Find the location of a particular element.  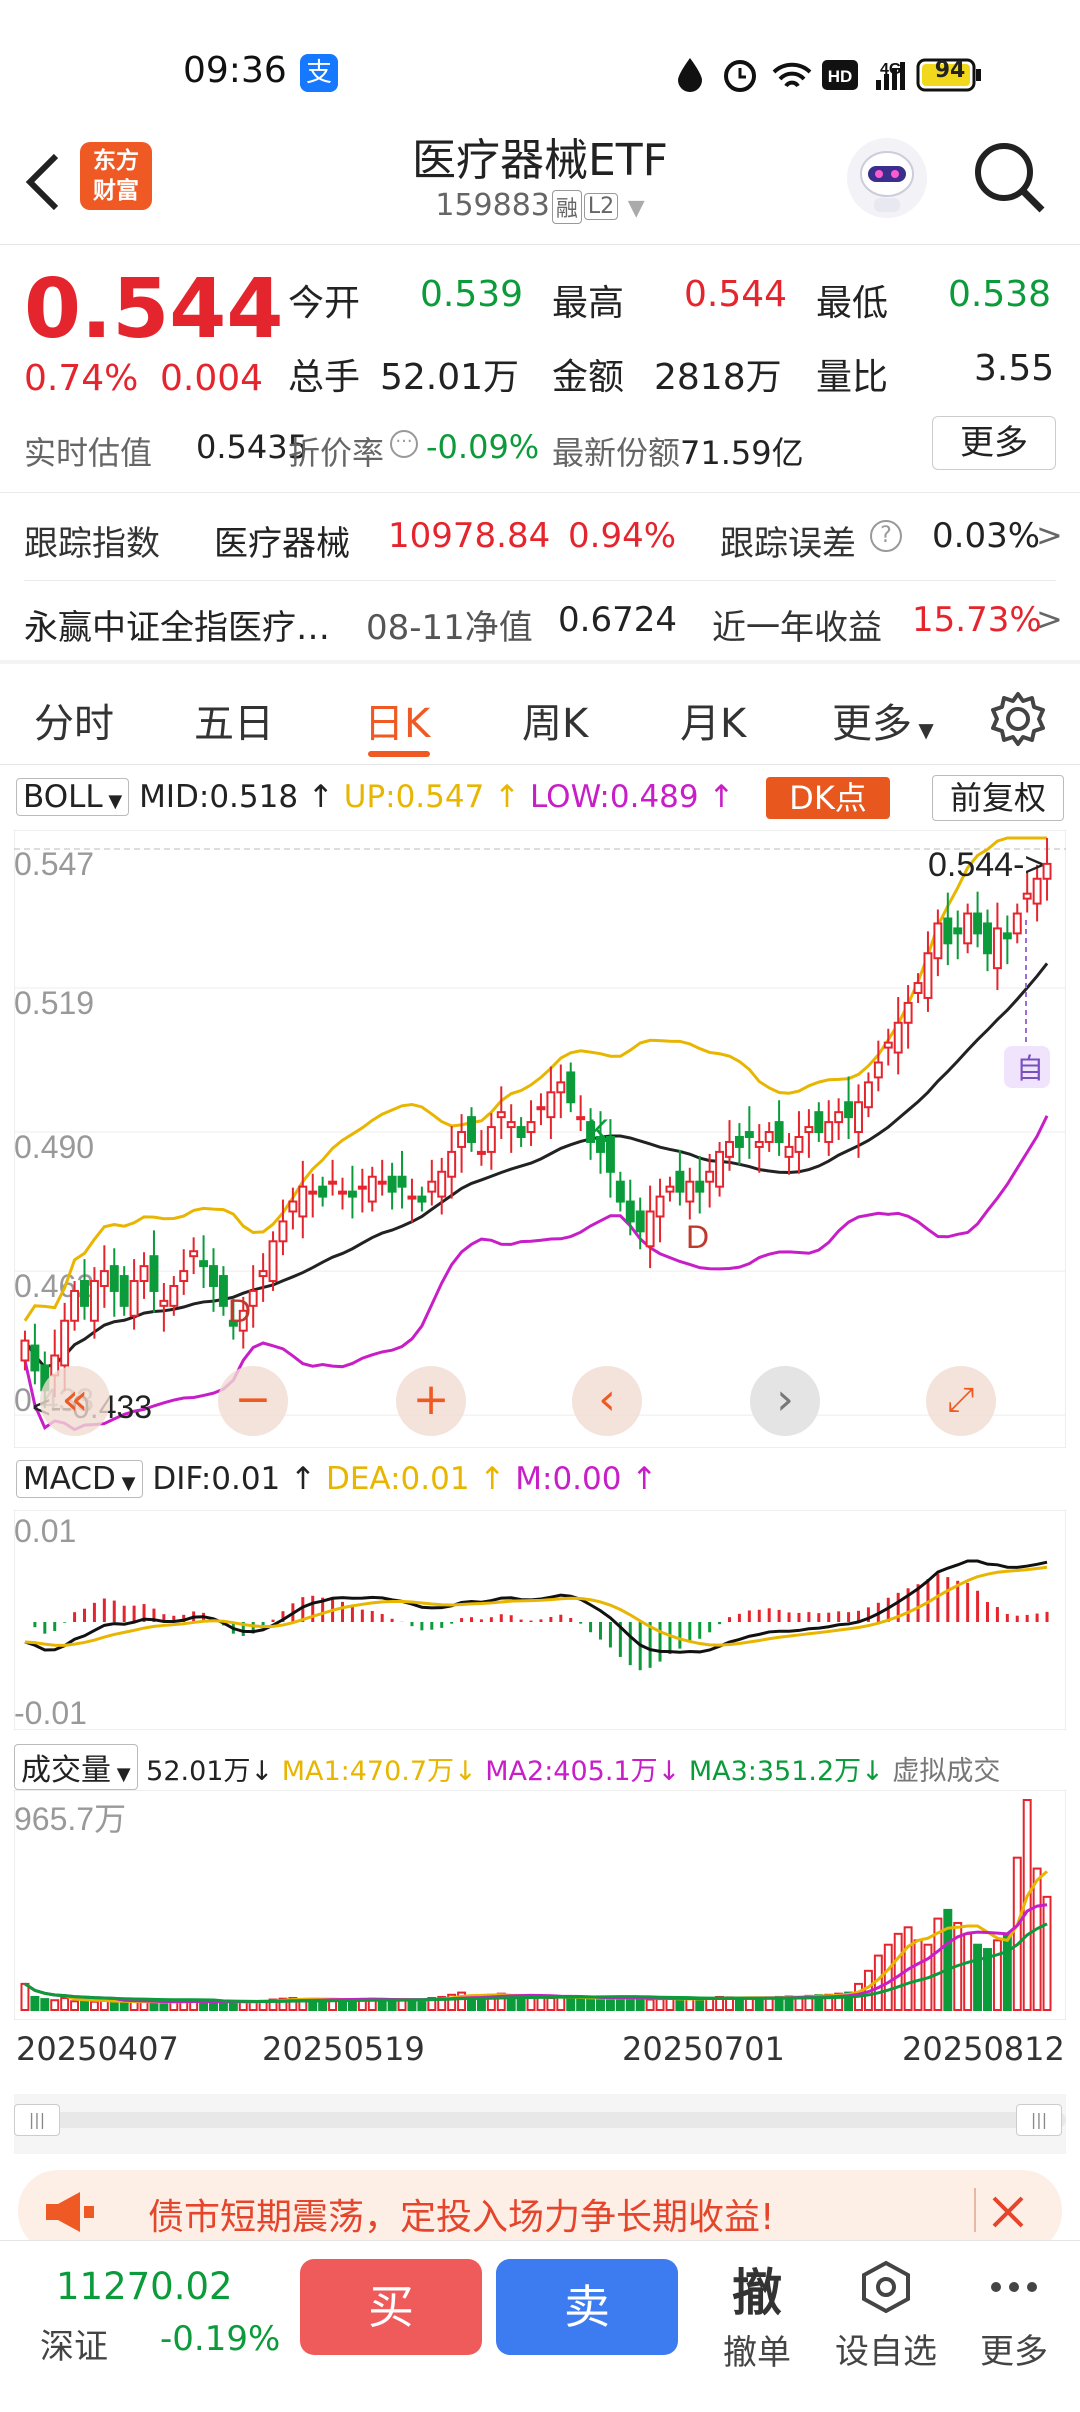

help-icon: ? is located at coordinates (886, 536).